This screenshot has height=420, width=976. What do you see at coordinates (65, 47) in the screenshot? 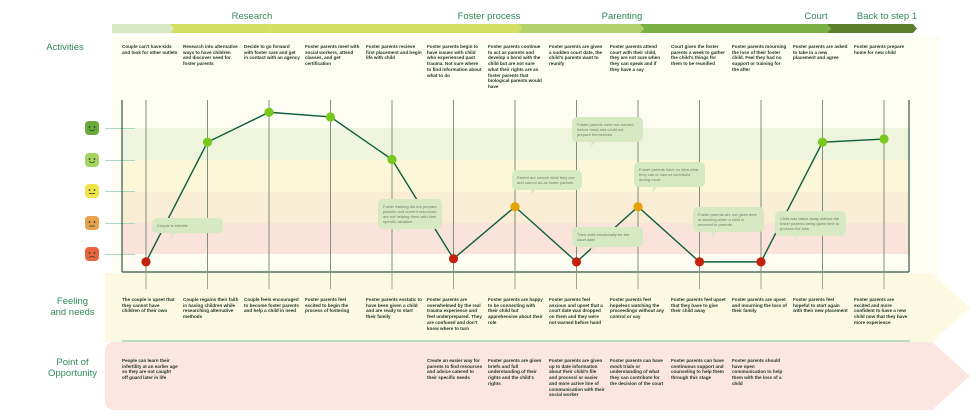
I see `activities-label: Activities` at bounding box center [65, 47].